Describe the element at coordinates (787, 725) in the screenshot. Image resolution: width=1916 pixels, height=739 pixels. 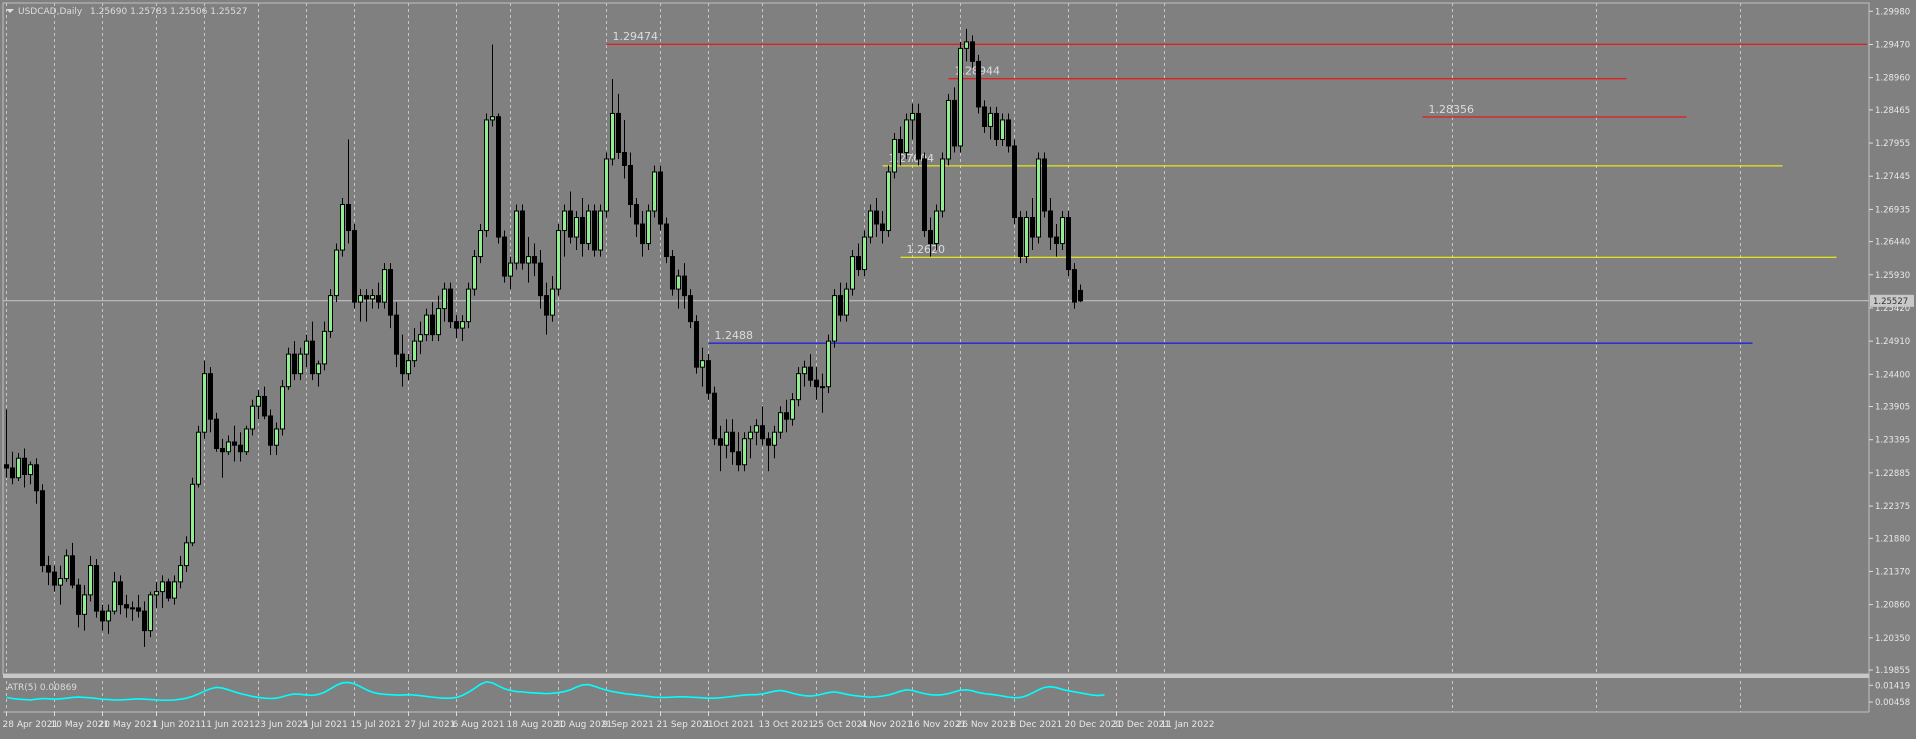
I see `time-tick-label: 13 Oct 2021` at that location.